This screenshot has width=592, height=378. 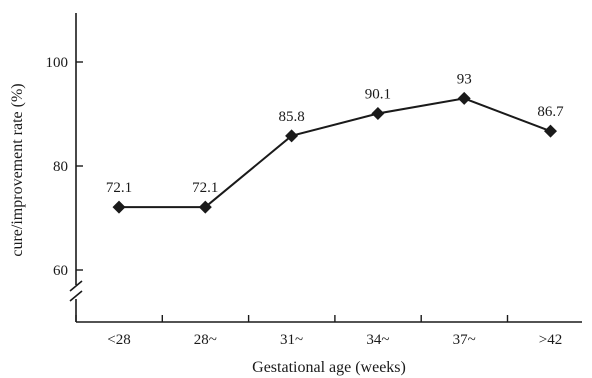 What do you see at coordinates (329, 367) in the screenshot?
I see `x-axis-title: Gestational age (weeks)` at bounding box center [329, 367].